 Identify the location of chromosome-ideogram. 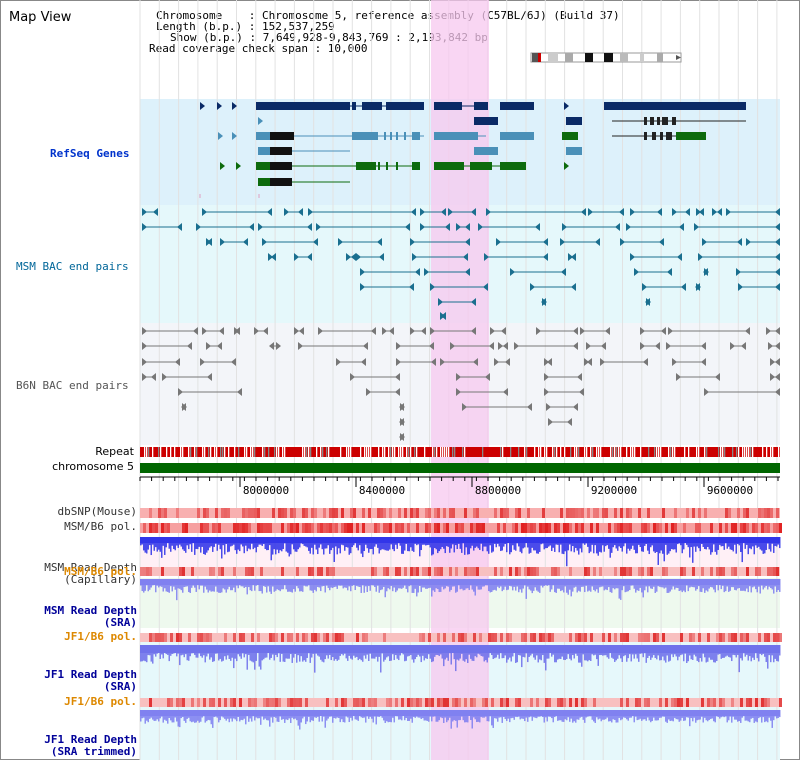
(606, 57).